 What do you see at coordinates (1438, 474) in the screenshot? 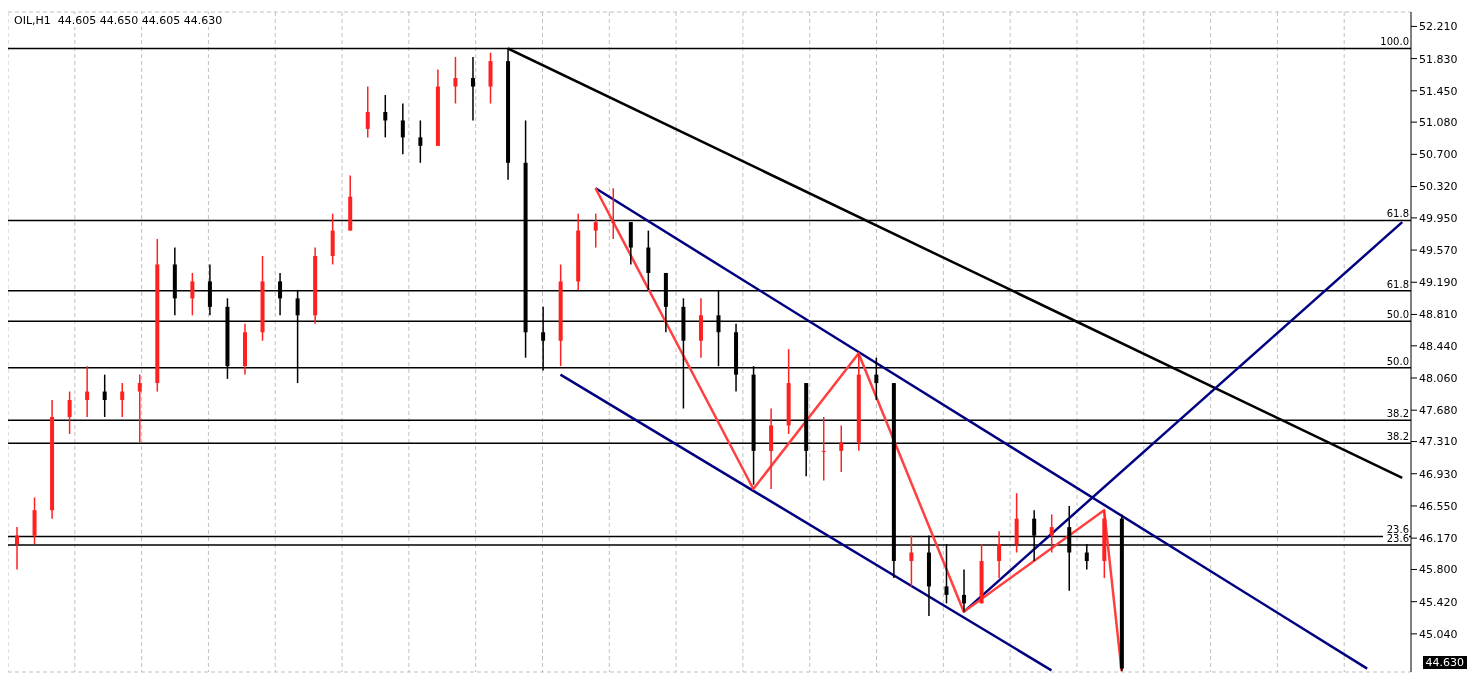
I see `y-tick-label: 46.930` at bounding box center [1438, 474].